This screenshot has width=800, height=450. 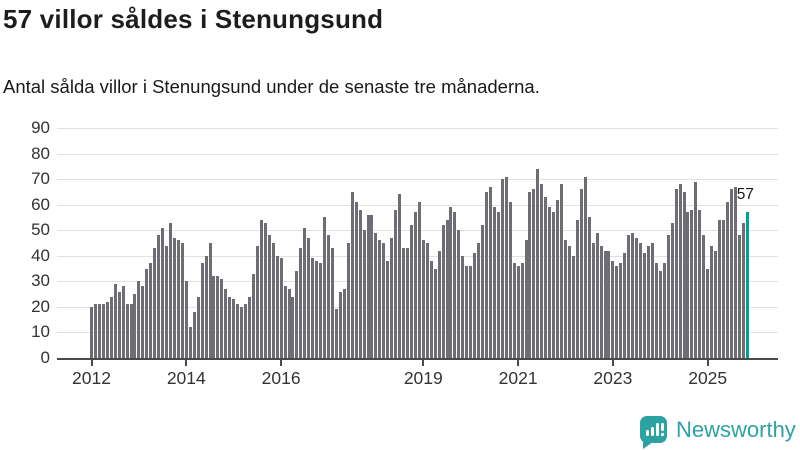 What do you see at coordinates (40, 127) in the screenshot?
I see `y-axis-label: 90` at bounding box center [40, 127].